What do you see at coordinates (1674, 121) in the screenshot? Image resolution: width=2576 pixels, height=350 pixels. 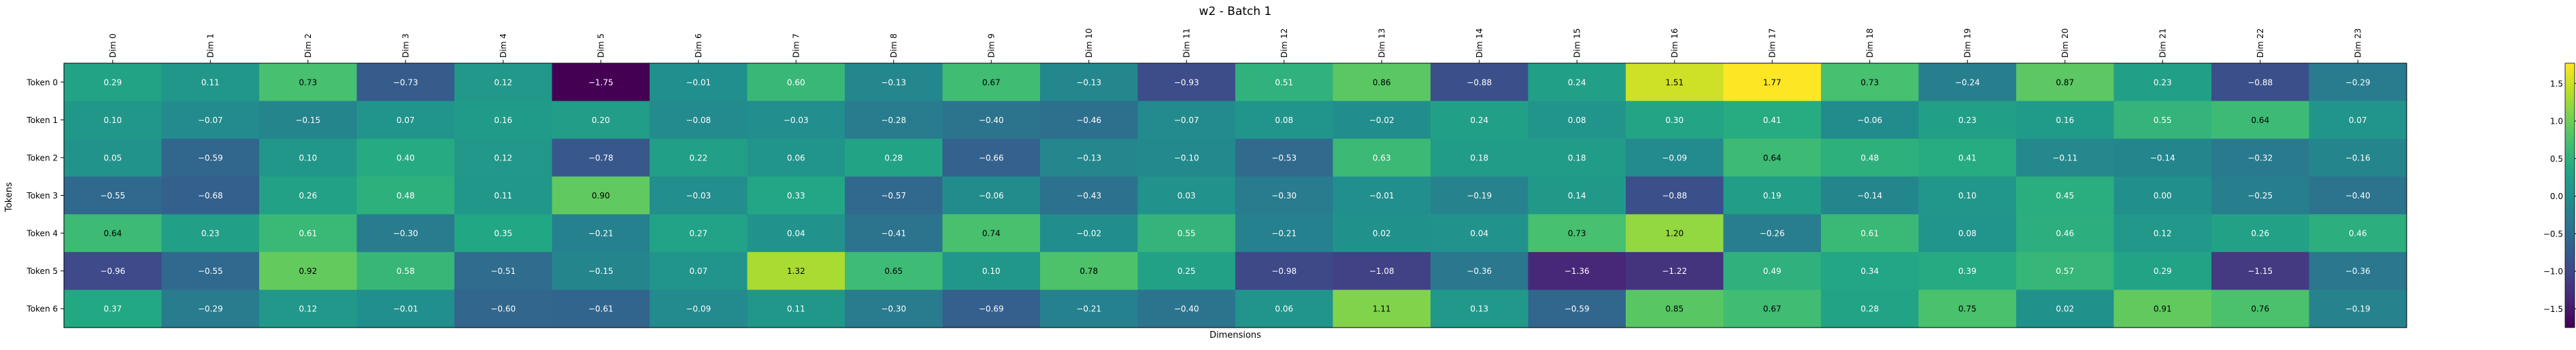 I see `cell-value-label: 0.30` at bounding box center [1674, 121].